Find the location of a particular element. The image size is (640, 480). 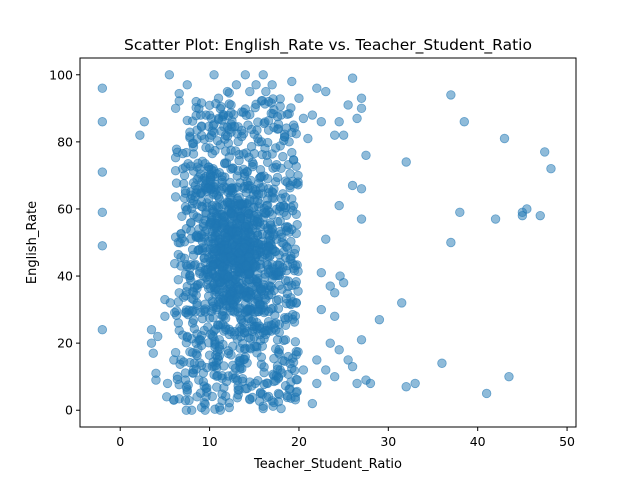

x-tick-label: 30 is located at coordinates (388, 441).